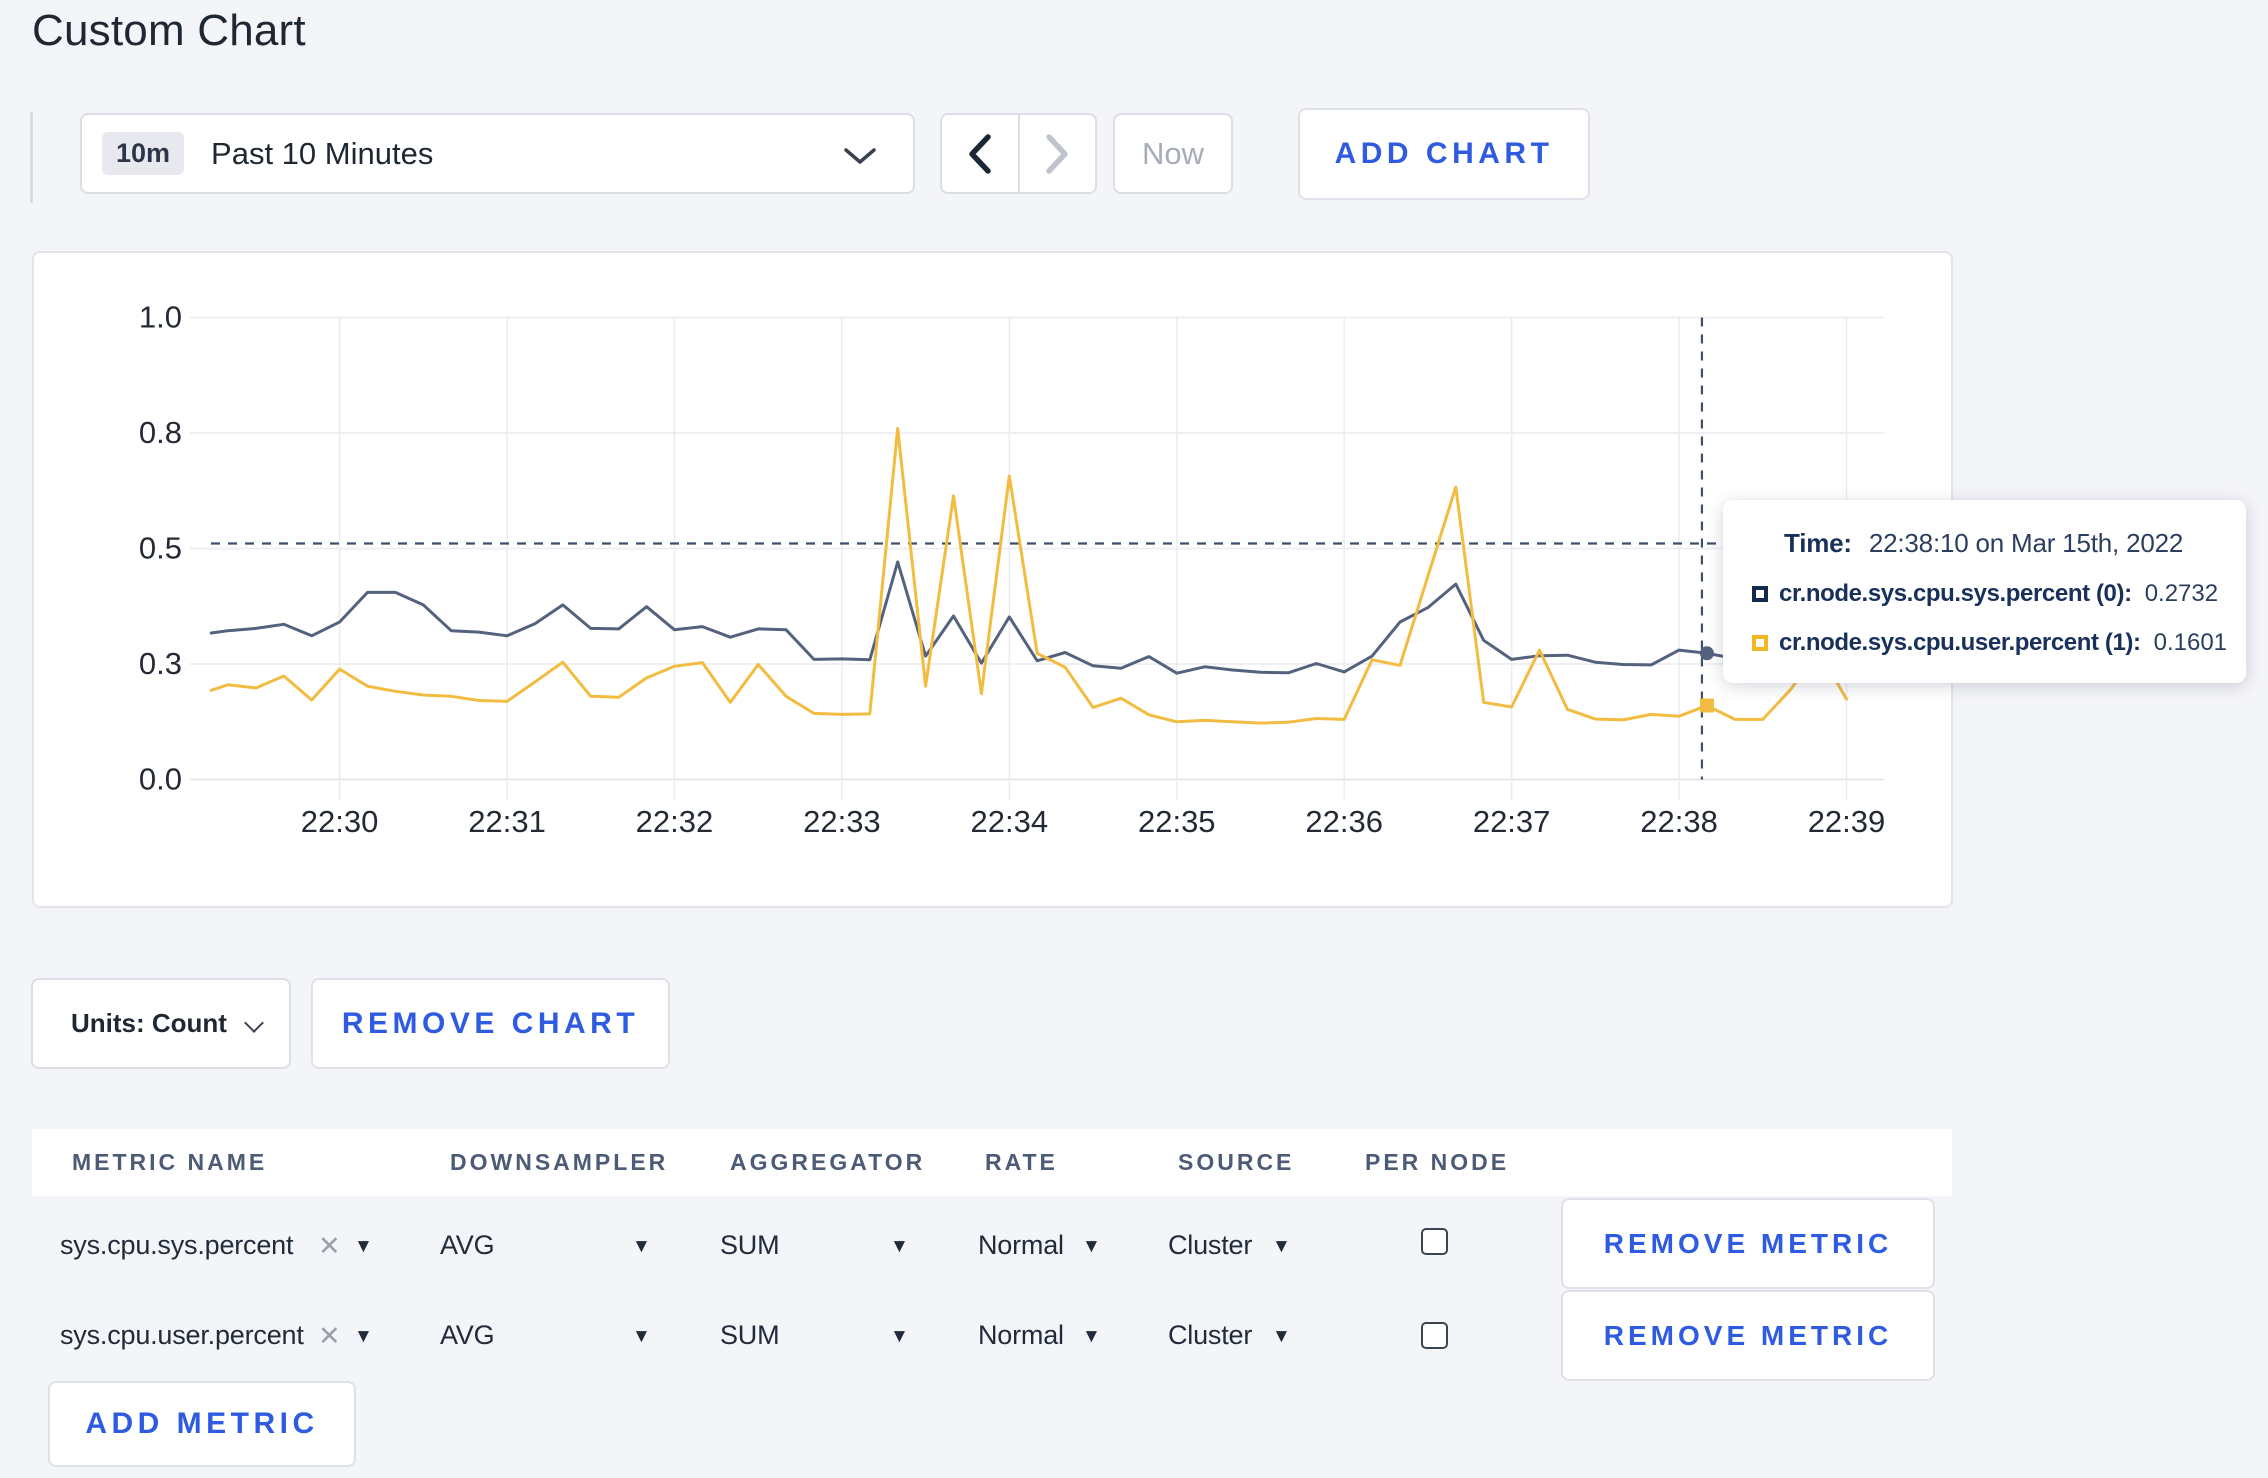 The image size is (2268, 1478). Describe the element at coordinates (2181, 593) in the screenshot. I see `tooltip-series-value: 0.2732` at that location.